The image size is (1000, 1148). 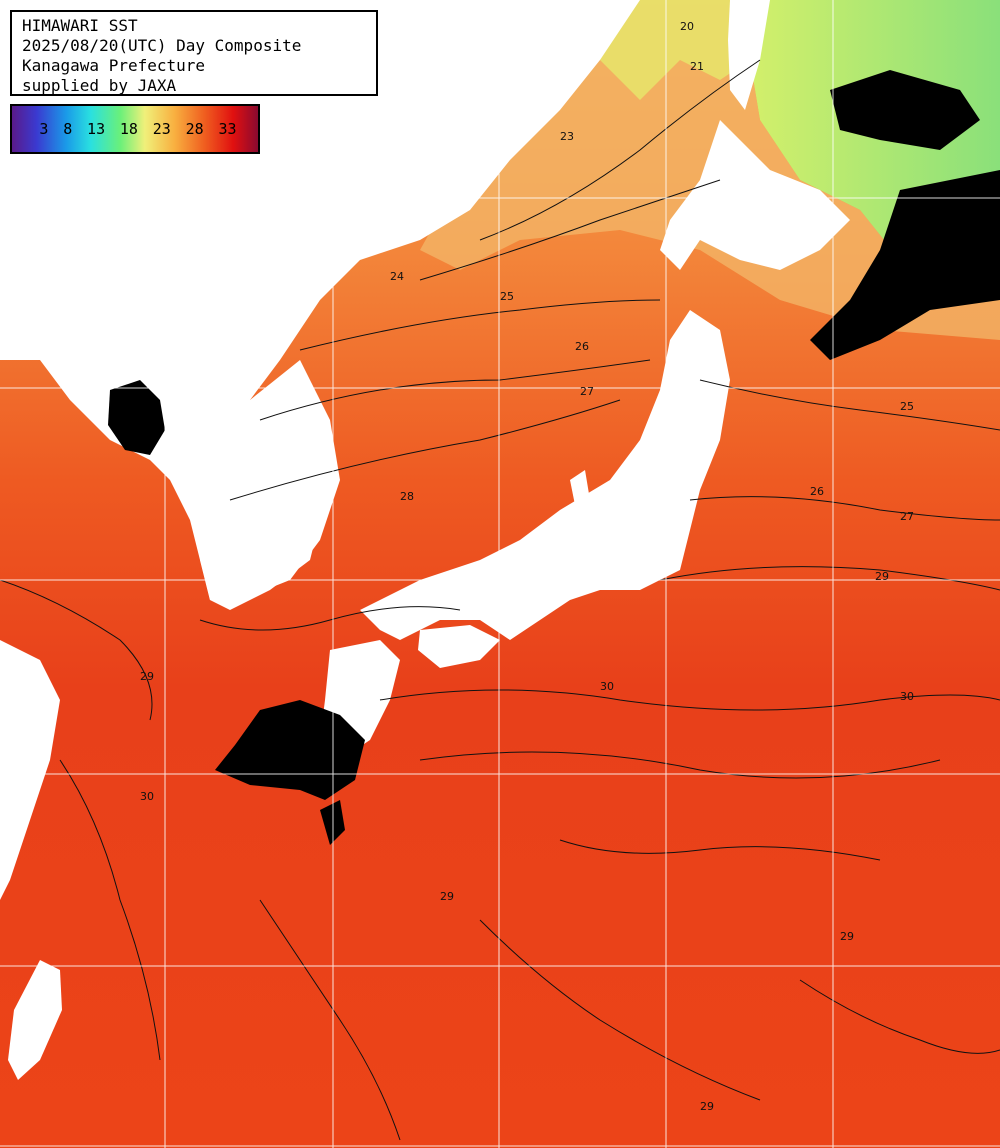 What do you see at coordinates (30, 770) in the screenshot?
I see `china-coast` at bounding box center [30, 770].